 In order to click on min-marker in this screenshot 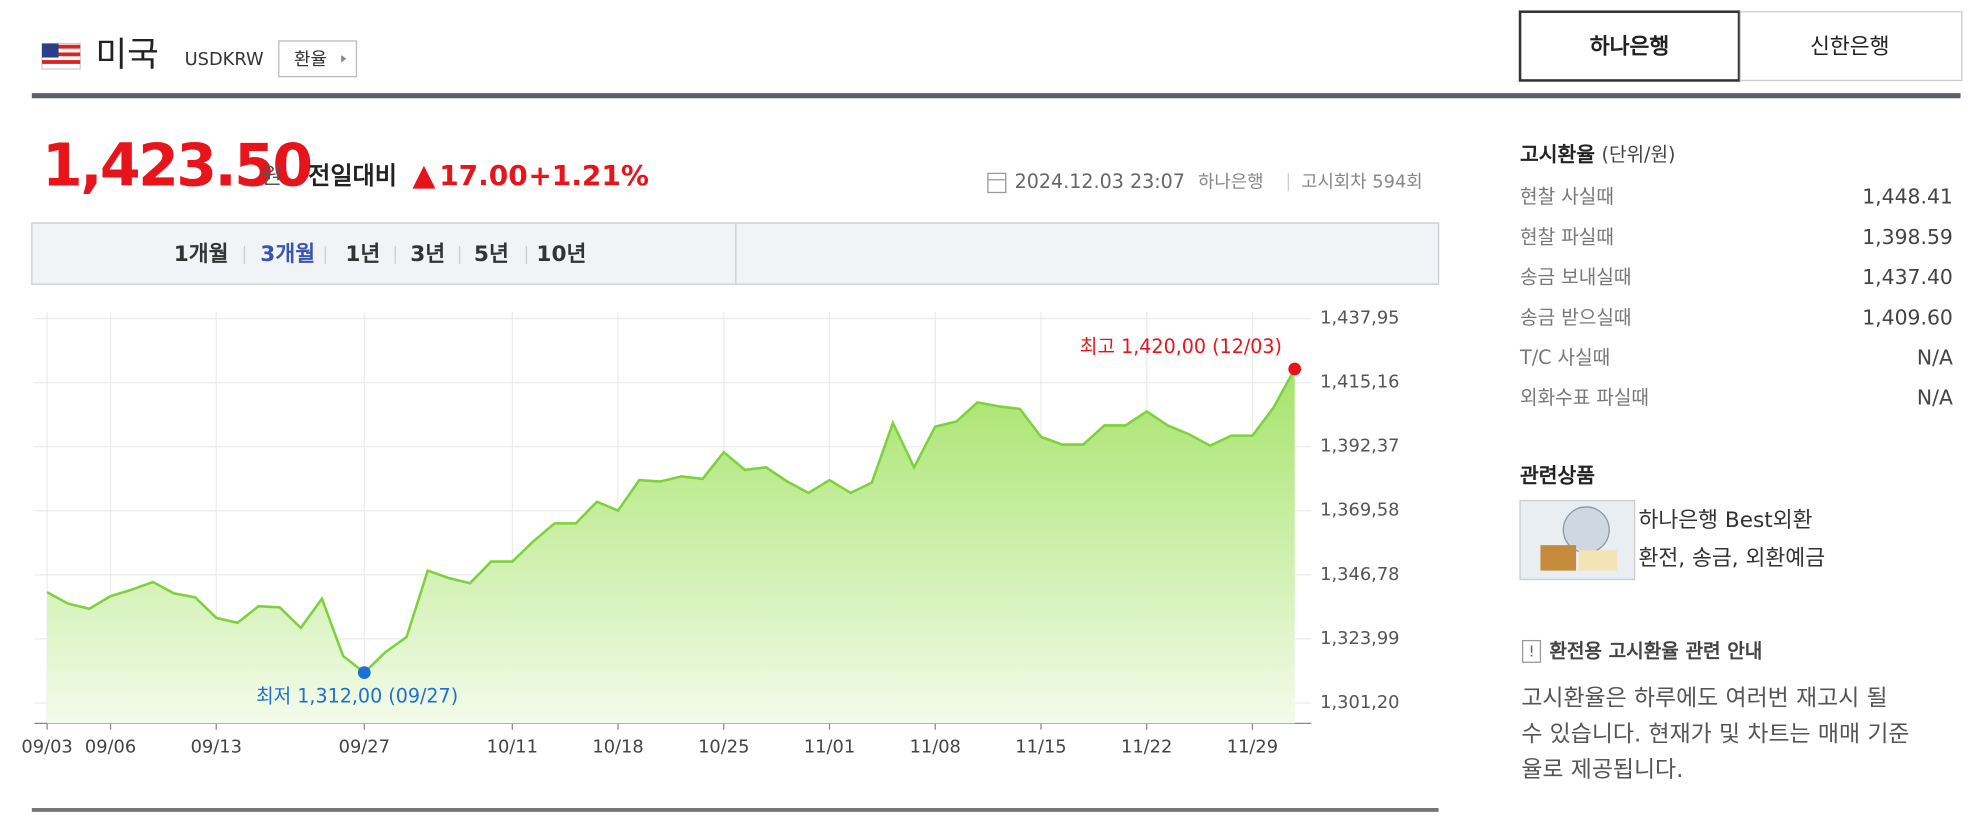, I will do `click(364, 672)`.